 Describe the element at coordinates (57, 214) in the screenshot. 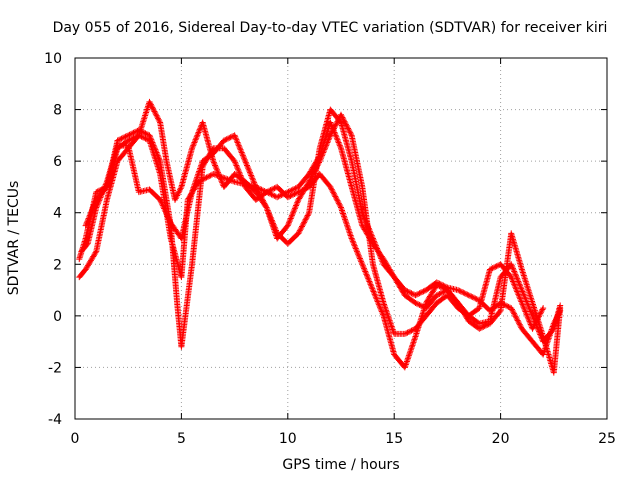

I see `y-tick-label: 4` at that location.